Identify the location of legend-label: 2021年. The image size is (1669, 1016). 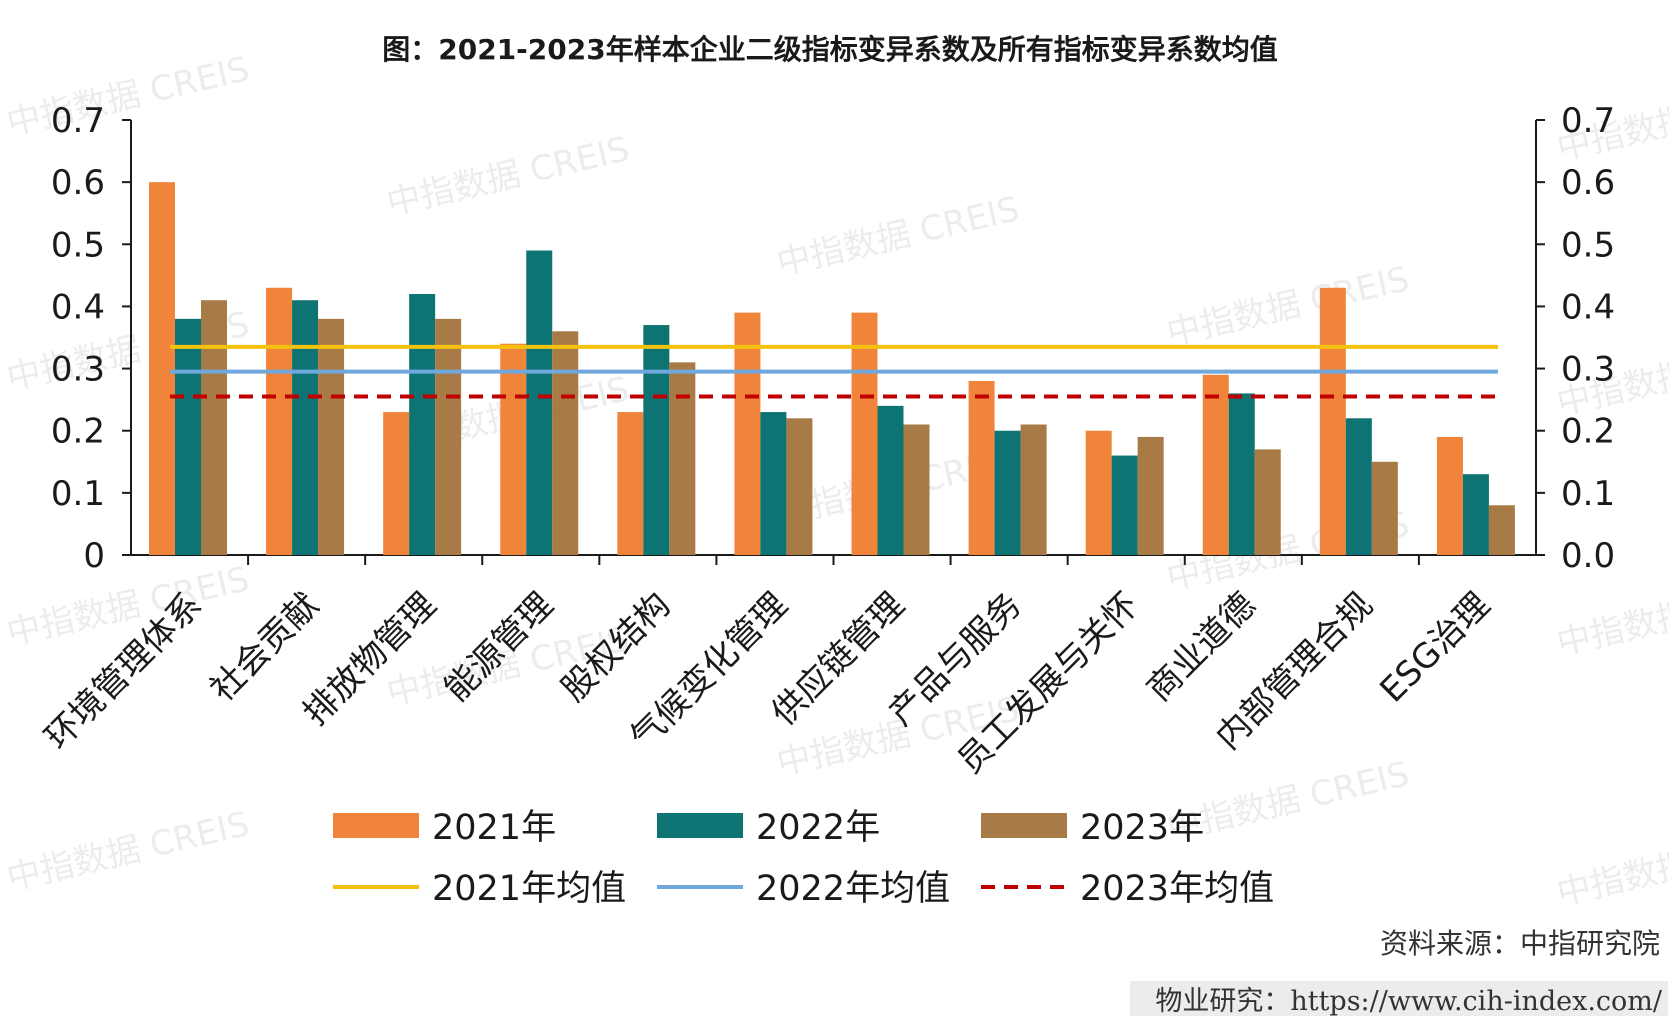
(494, 828).